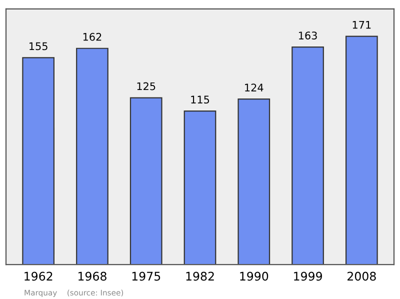  What do you see at coordinates (92, 276) in the screenshot?
I see `x-tick-label: 1968` at bounding box center [92, 276].